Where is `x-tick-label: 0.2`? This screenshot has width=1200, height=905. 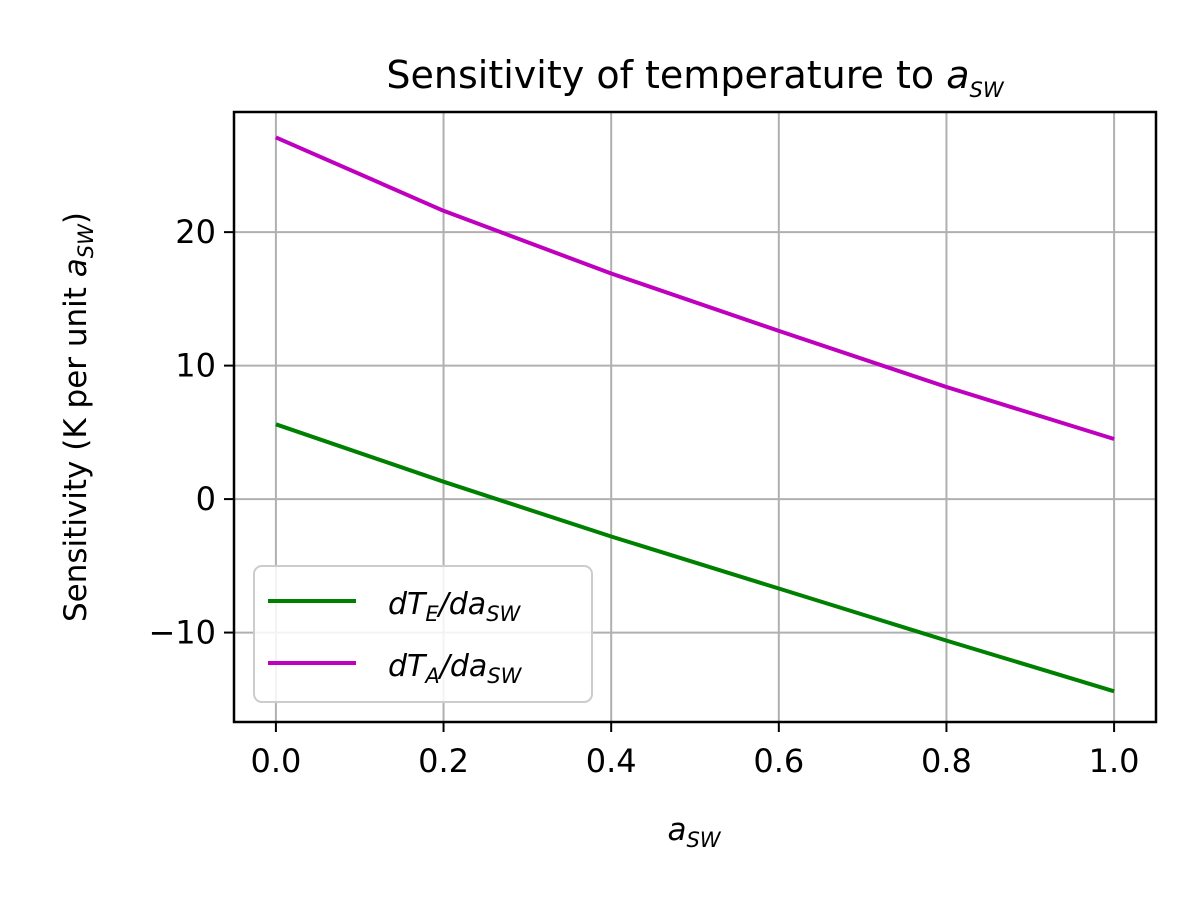
x-tick-label: 0.2 is located at coordinates (443, 761).